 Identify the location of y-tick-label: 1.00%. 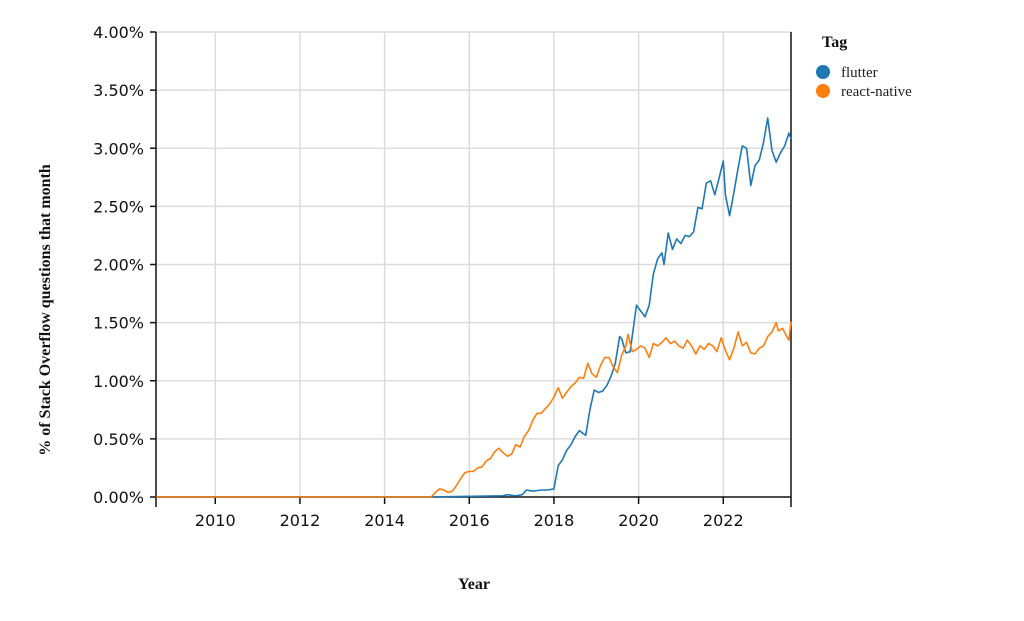
(118, 381).